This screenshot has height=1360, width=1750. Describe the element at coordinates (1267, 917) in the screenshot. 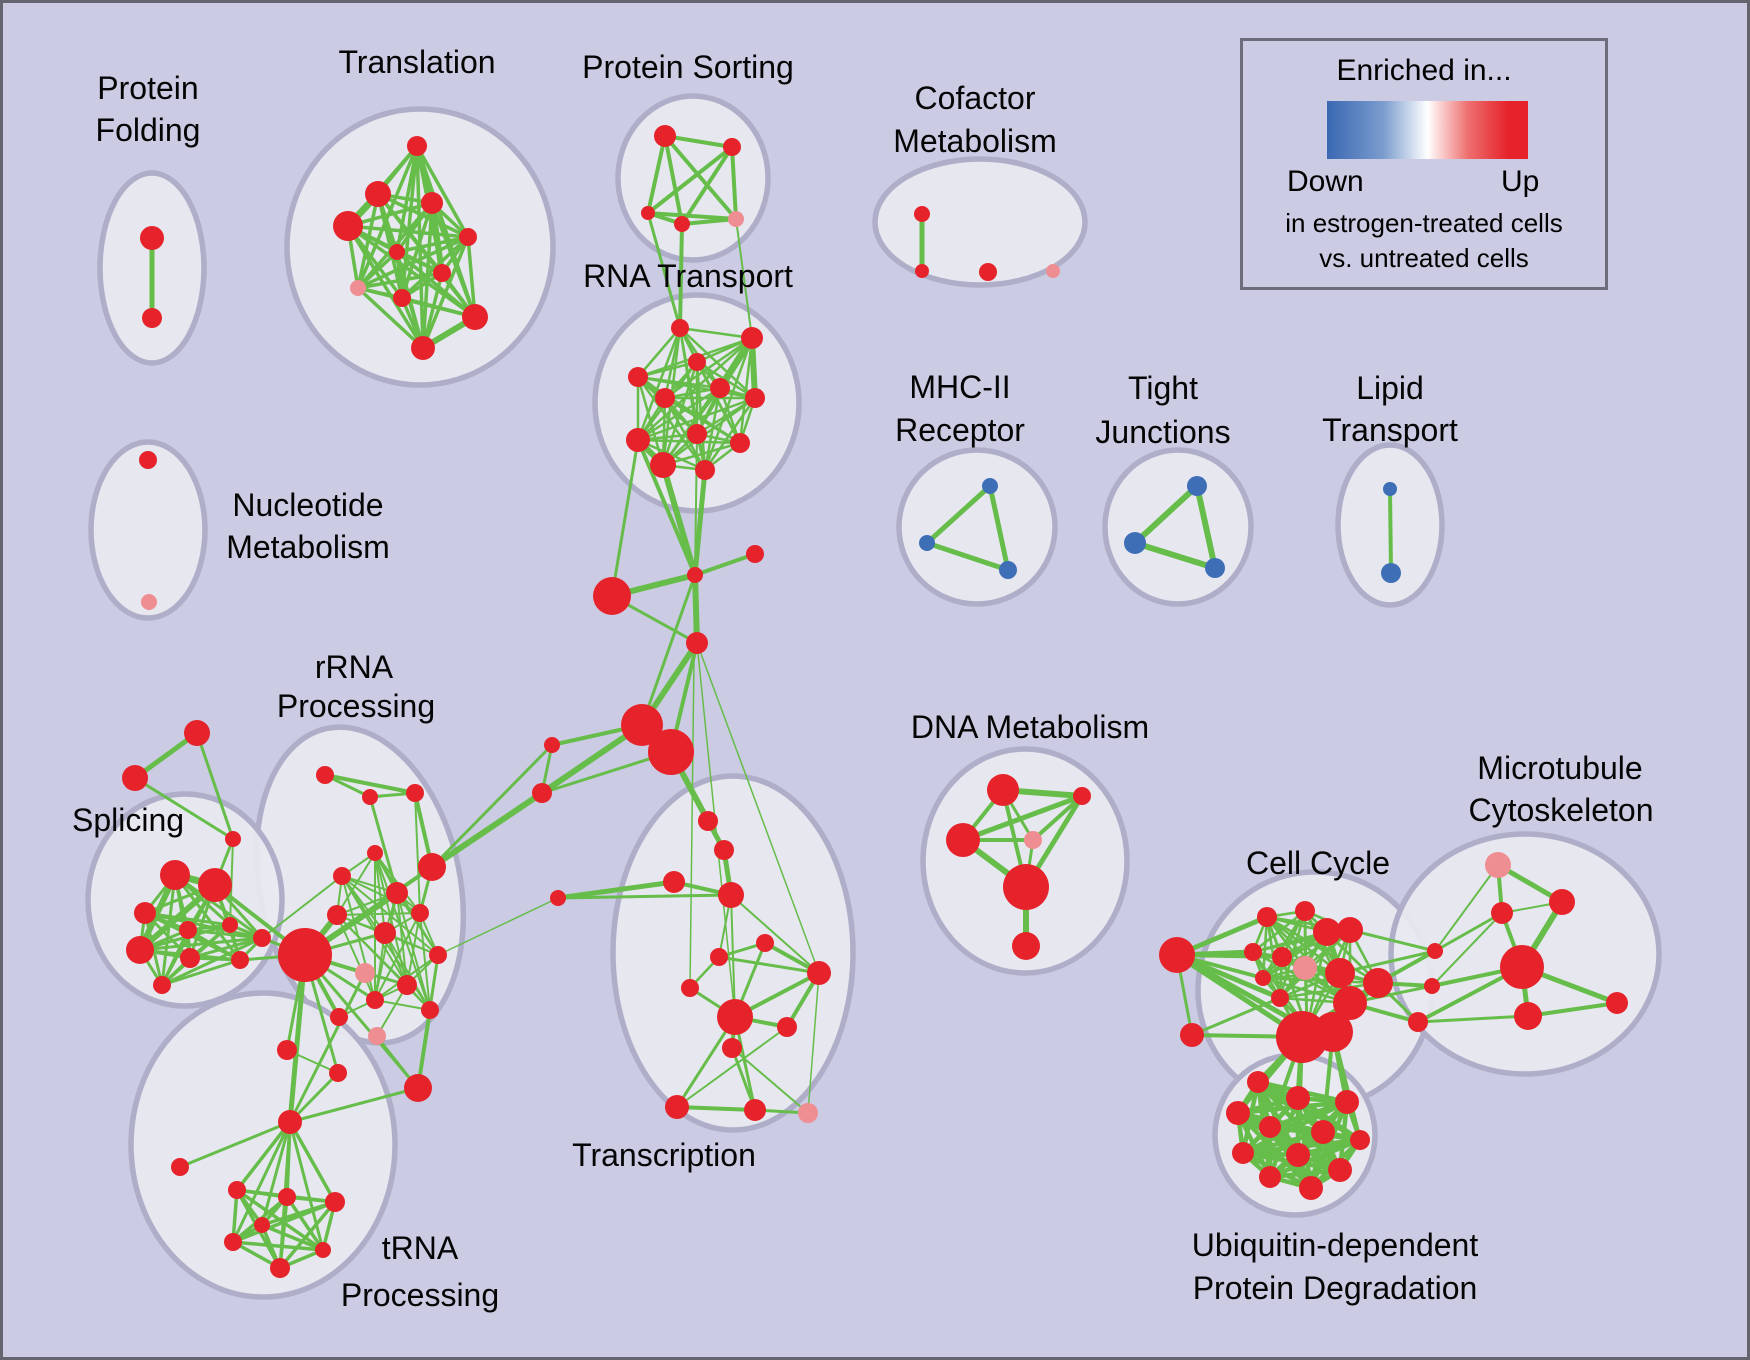

I see `network-node-cc2` at that location.